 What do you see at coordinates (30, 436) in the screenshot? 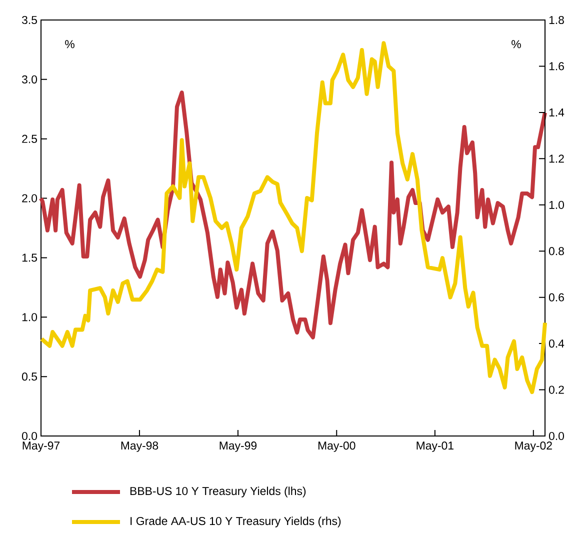
I see `y-tick-label: 0.0` at bounding box center [30, 436].